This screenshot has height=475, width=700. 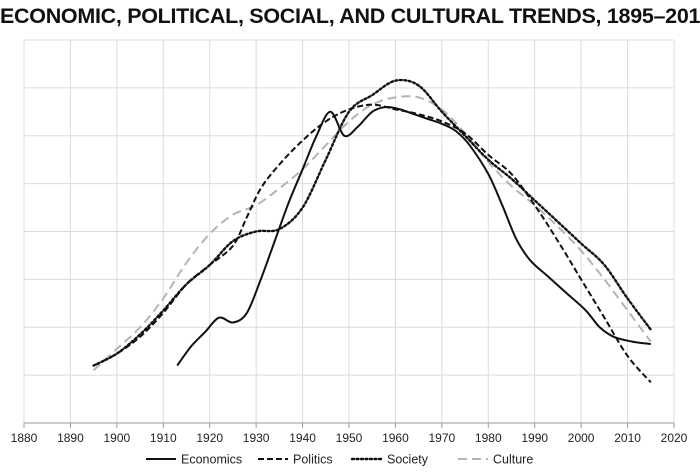 What do you see at coordinates (674, 438) in the screenshot?
I see `x-tick-label: 2020` at bounding box center [674, 438].